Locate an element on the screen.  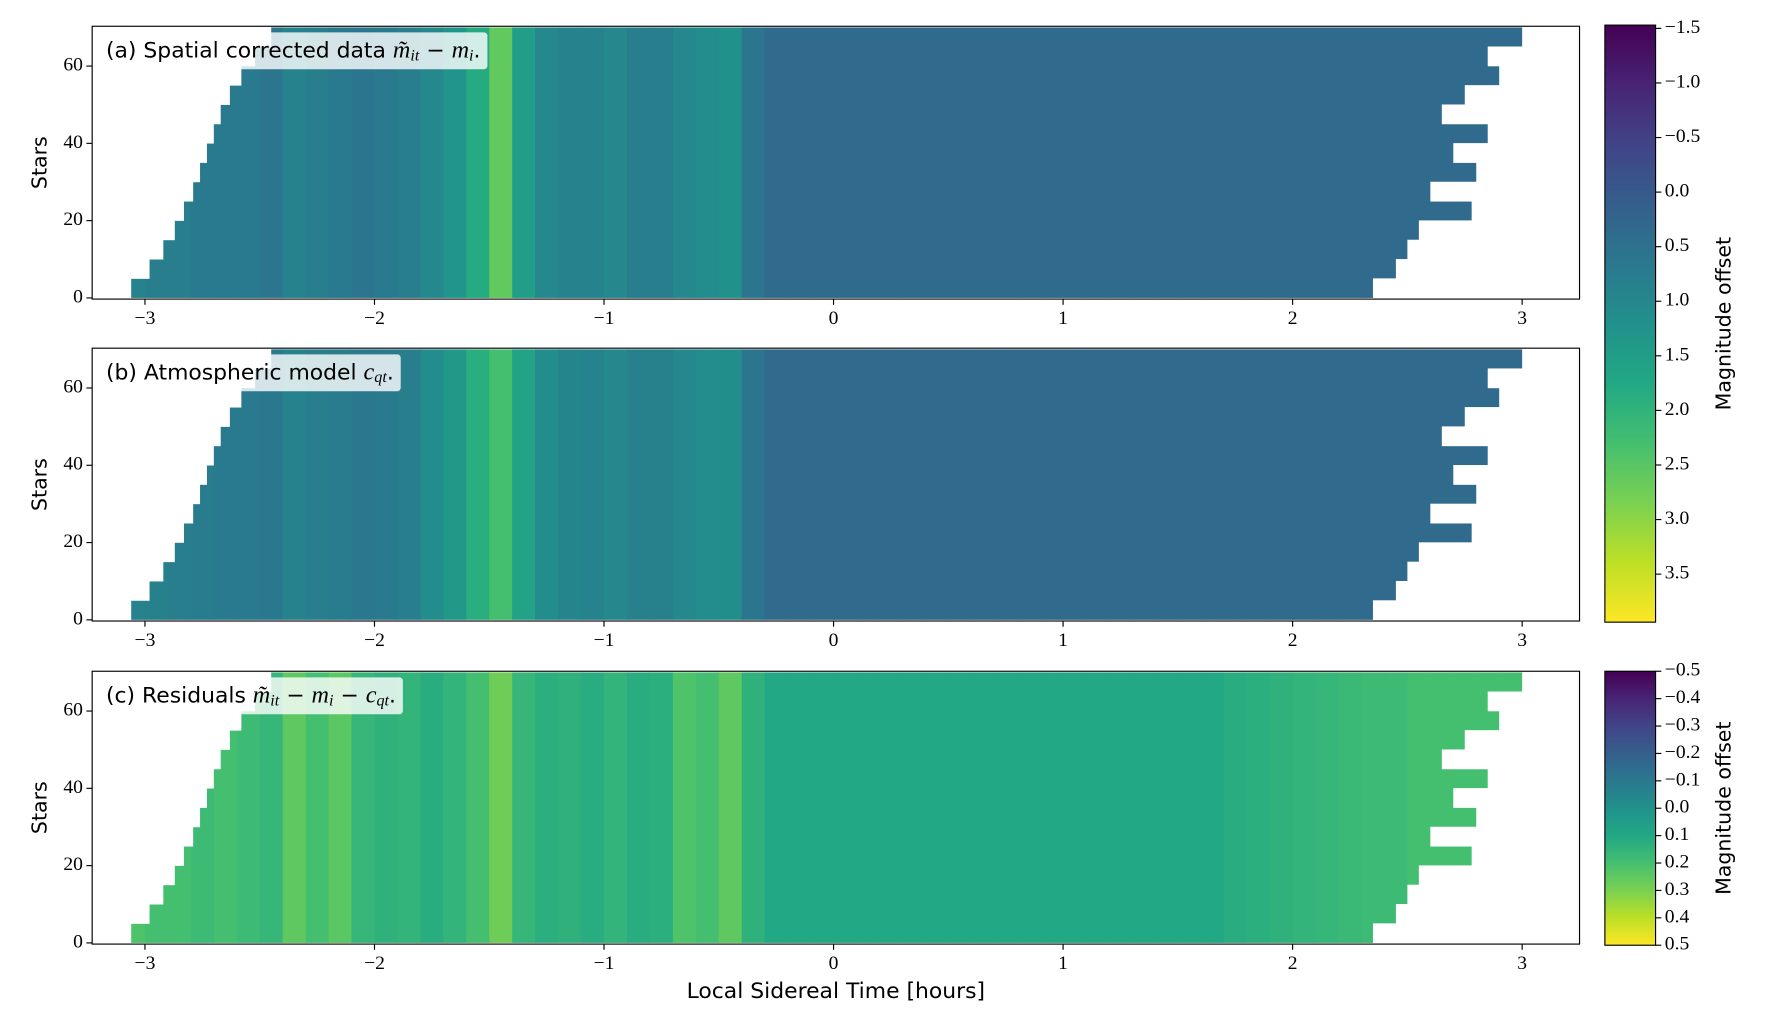
title-part: qt is located at coordinates (382, 701).